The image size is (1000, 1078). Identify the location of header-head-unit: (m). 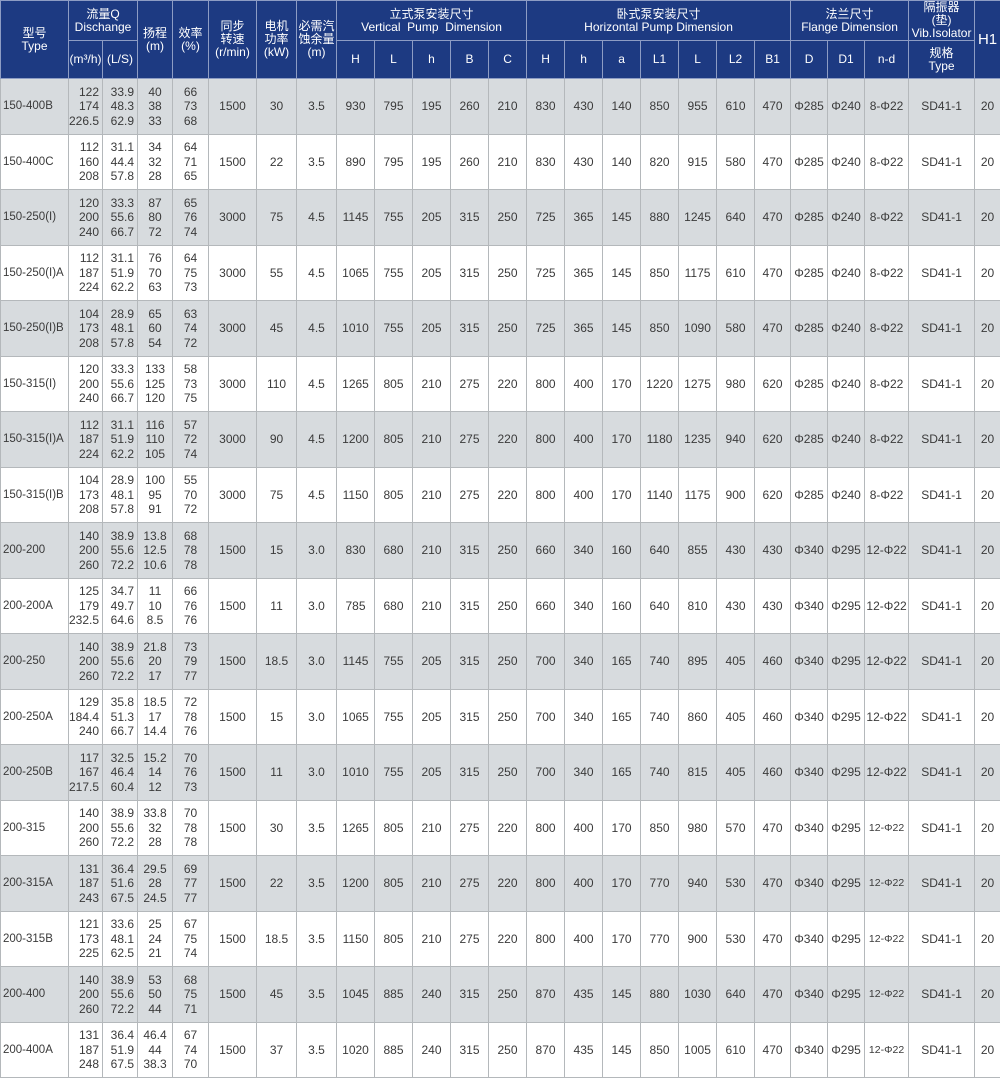
(155, 46).